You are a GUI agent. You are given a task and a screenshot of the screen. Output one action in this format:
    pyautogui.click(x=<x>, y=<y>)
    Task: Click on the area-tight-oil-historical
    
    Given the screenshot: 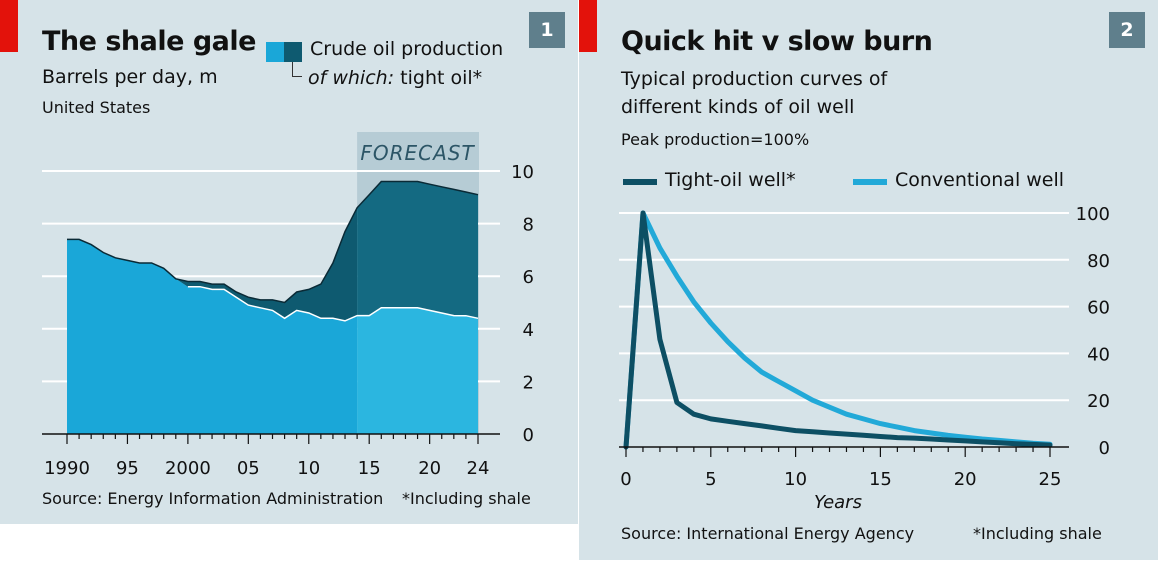 What is the action you would take?
    pyautogui.click(x=212, y=264)
    